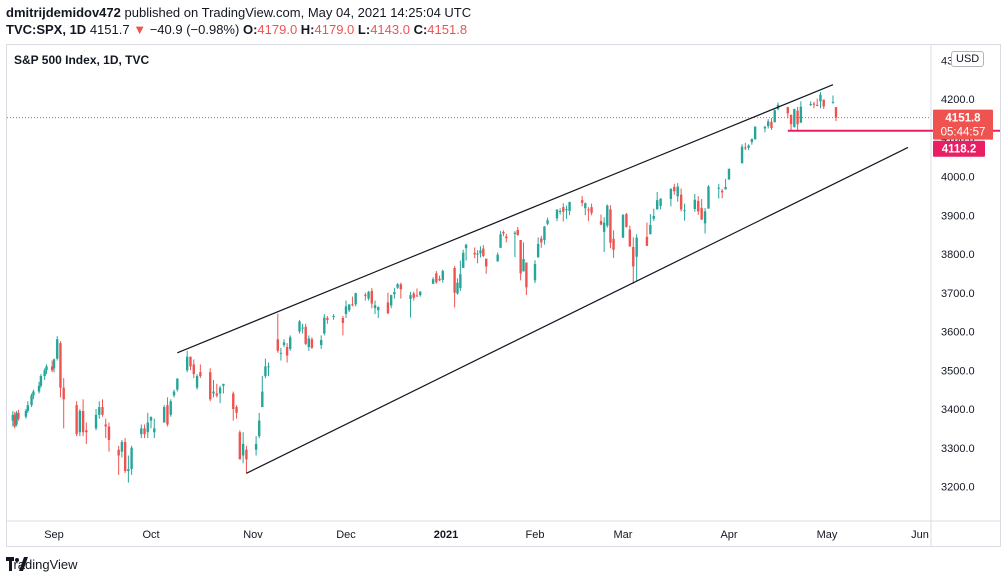 This screenshot has width=1007, height=585. What do you see at coordinates (253, 535) in the screenshot?
I see `x-tick-label: Nov` at bounding box center [253, 535].